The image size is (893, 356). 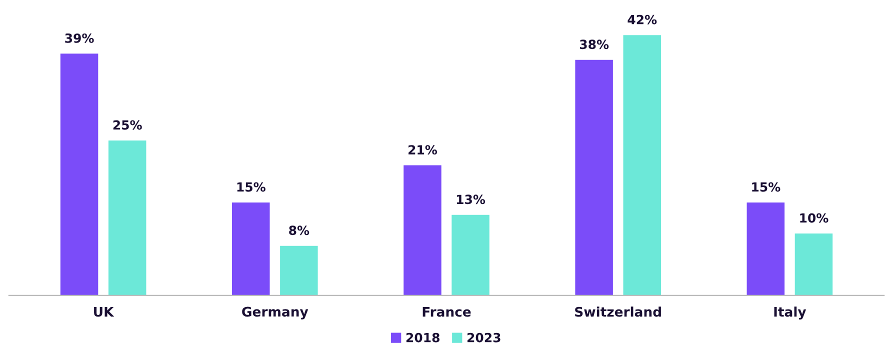 What do you see at coordinates (423, 150) in the screenshot?
I see `data-label: 21%` at bounding box center [423, 150].